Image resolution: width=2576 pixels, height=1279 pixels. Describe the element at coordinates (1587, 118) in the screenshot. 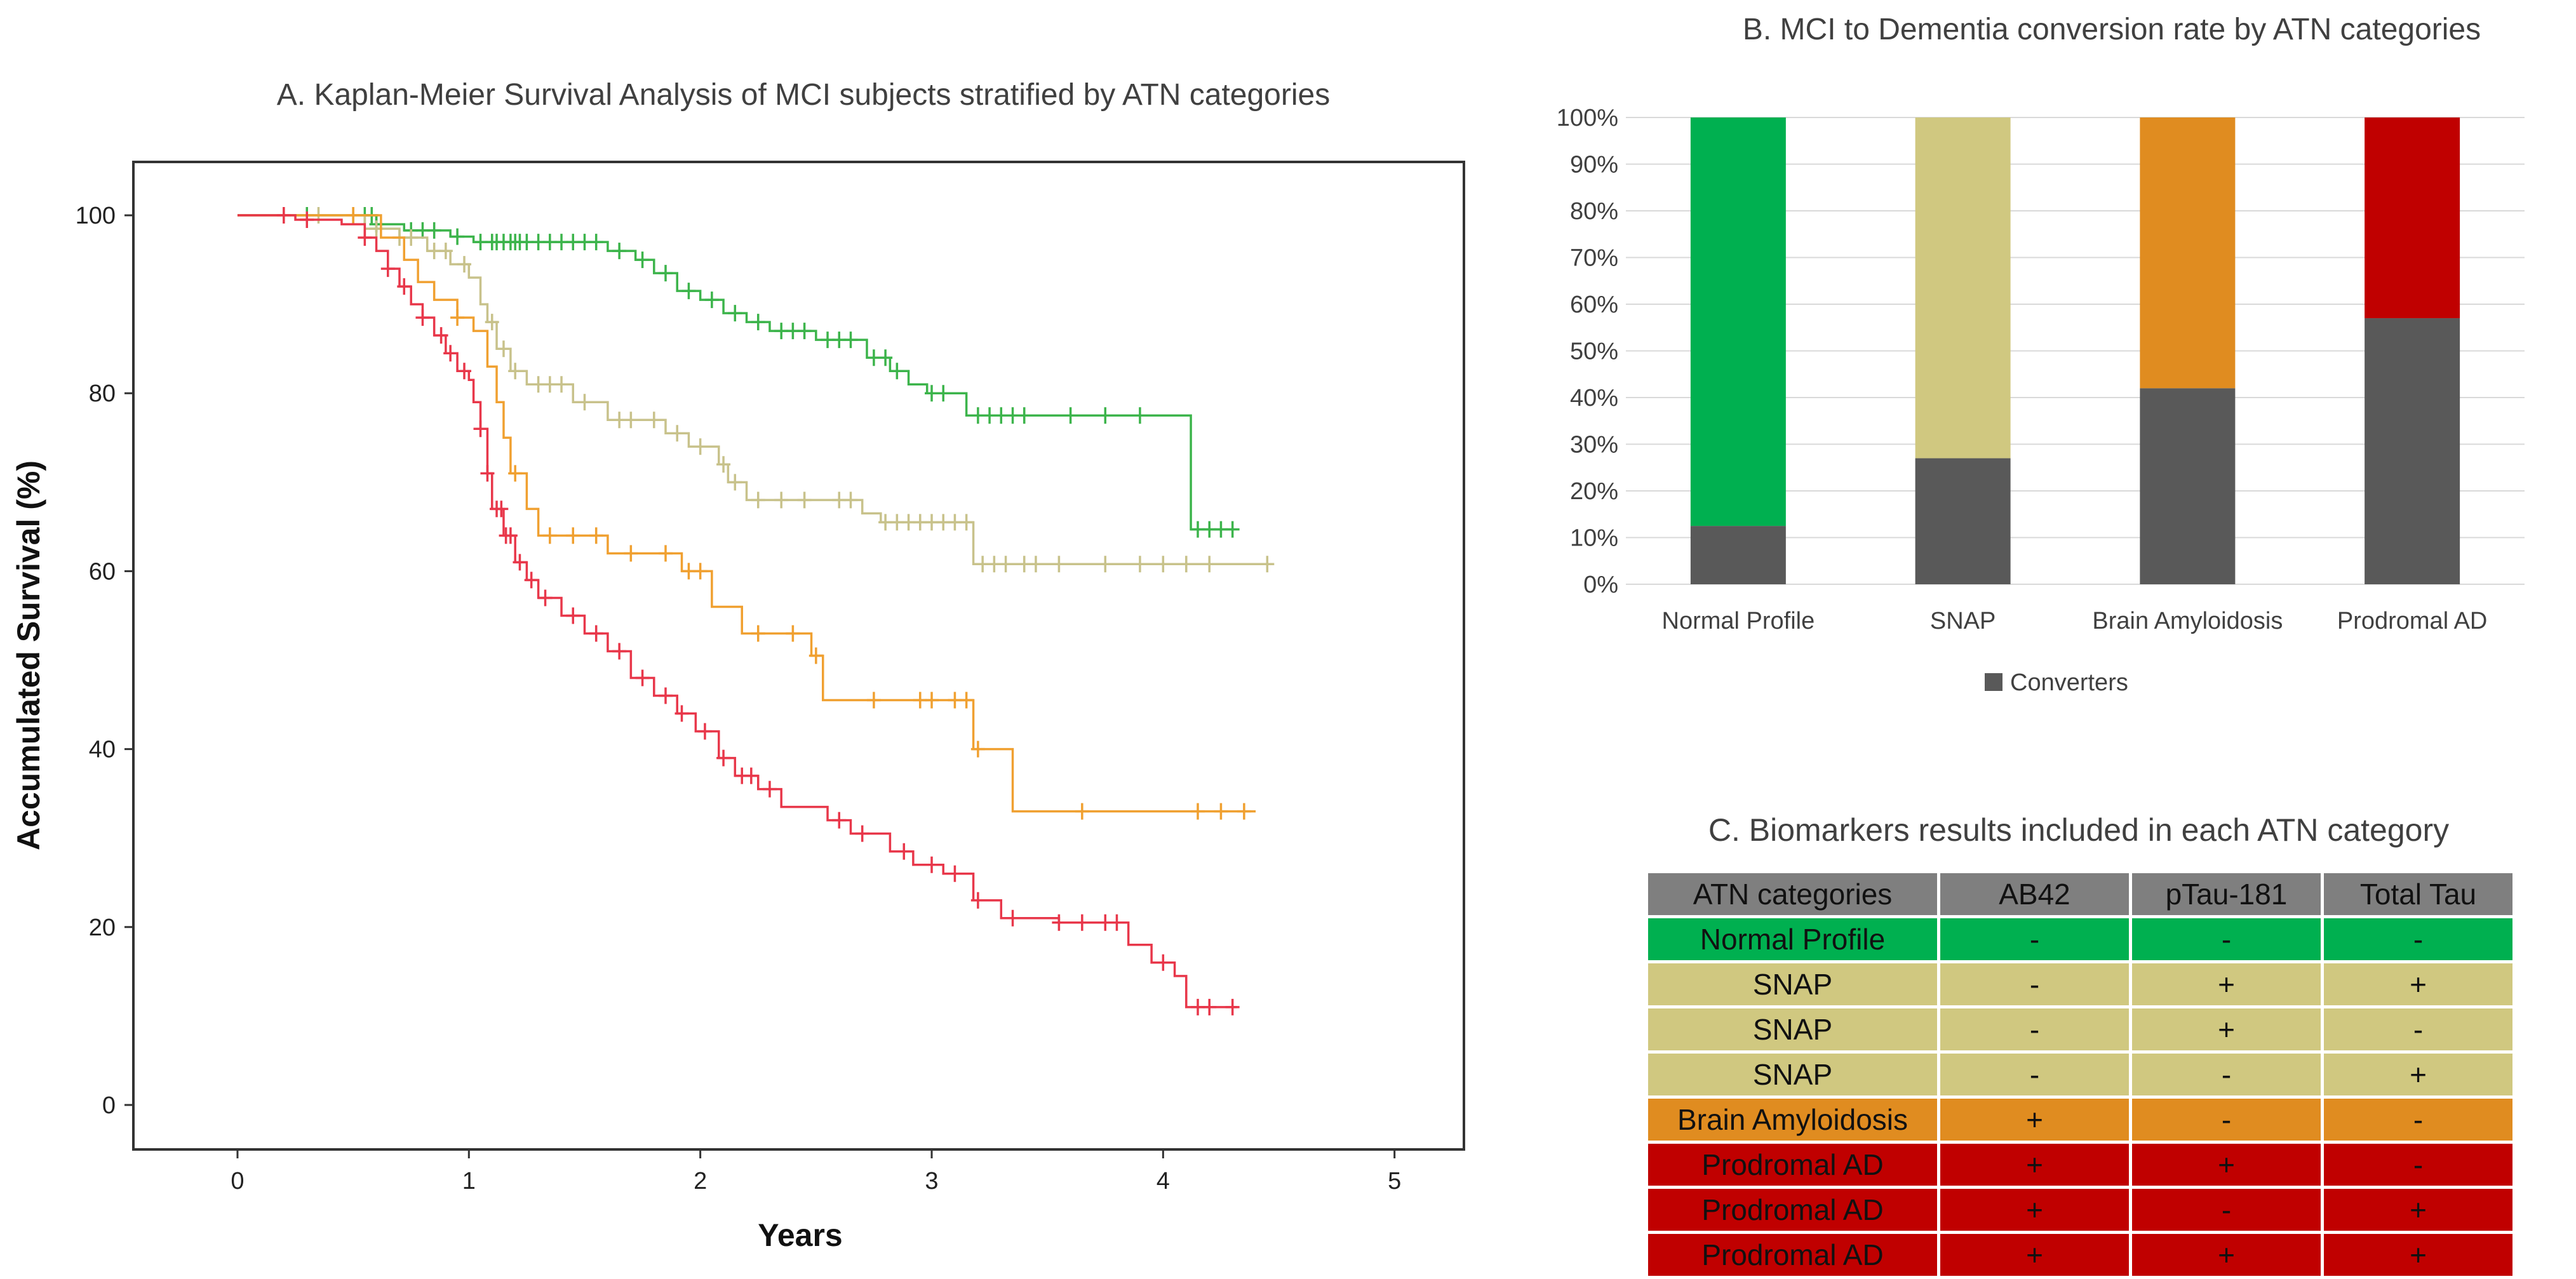

I see `bar-y-tick-label: 100%` at that location.